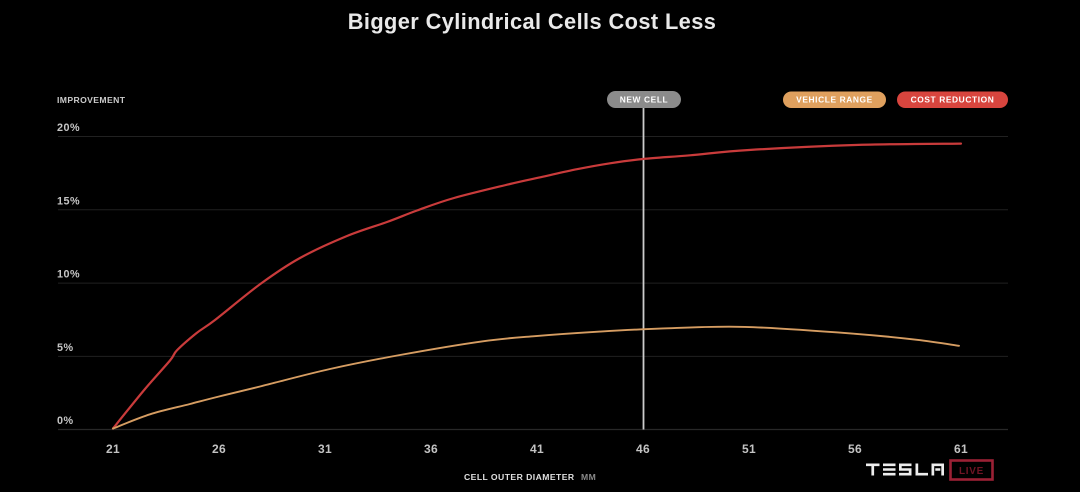 This screenshot has width=1080, height=492. Describe the element at coordinates (68, 128) in the screenshot. I see `svg-text: 20%` at that location.